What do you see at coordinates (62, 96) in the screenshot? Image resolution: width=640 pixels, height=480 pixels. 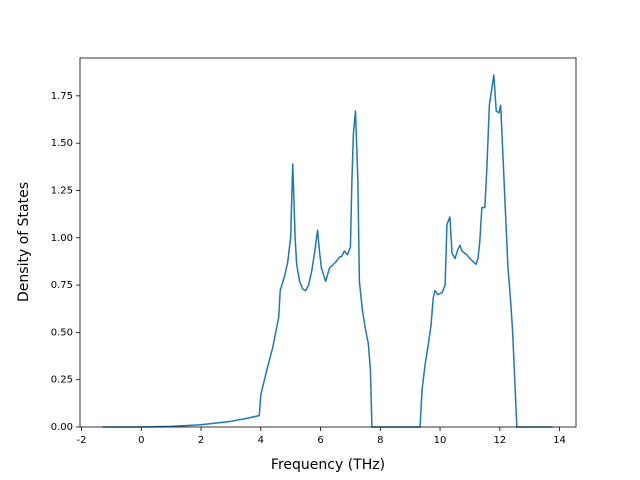 I see `y-tick-label: 1.75` at bounding box center [62, 96].